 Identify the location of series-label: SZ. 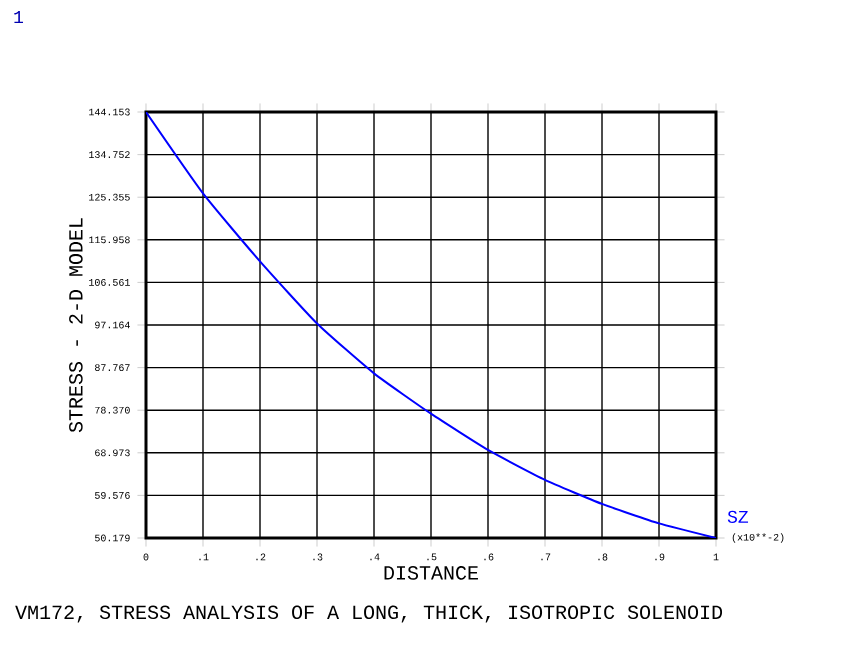
(738, 516).